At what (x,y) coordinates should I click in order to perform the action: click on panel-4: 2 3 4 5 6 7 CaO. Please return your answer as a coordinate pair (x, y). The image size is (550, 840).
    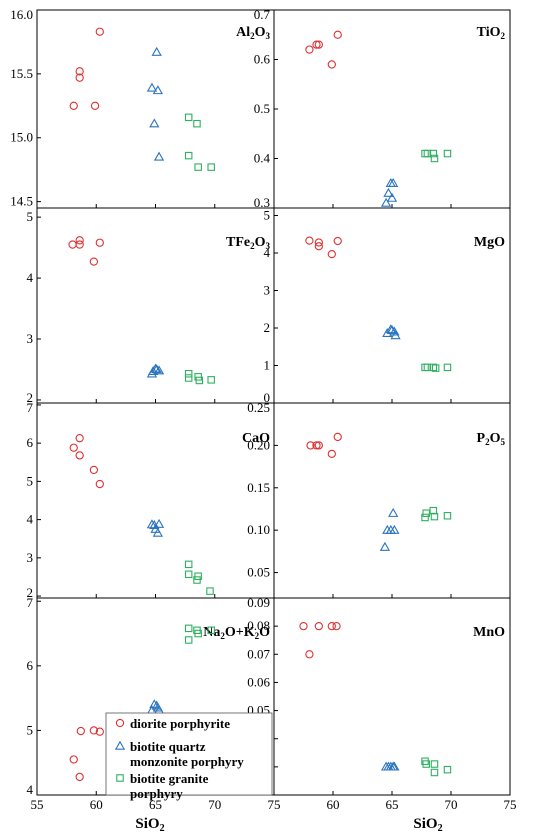
    Looking at the image, I should click on (151, 500).